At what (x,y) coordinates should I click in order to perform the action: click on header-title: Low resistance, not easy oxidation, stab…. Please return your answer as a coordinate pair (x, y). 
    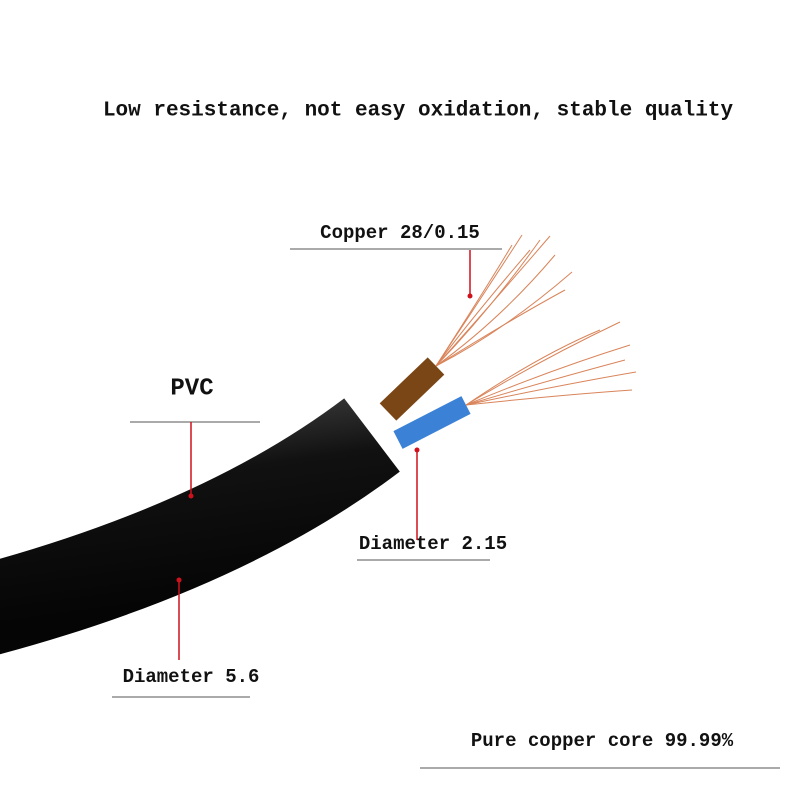
    Looking at the image, I should click on (418, 111).